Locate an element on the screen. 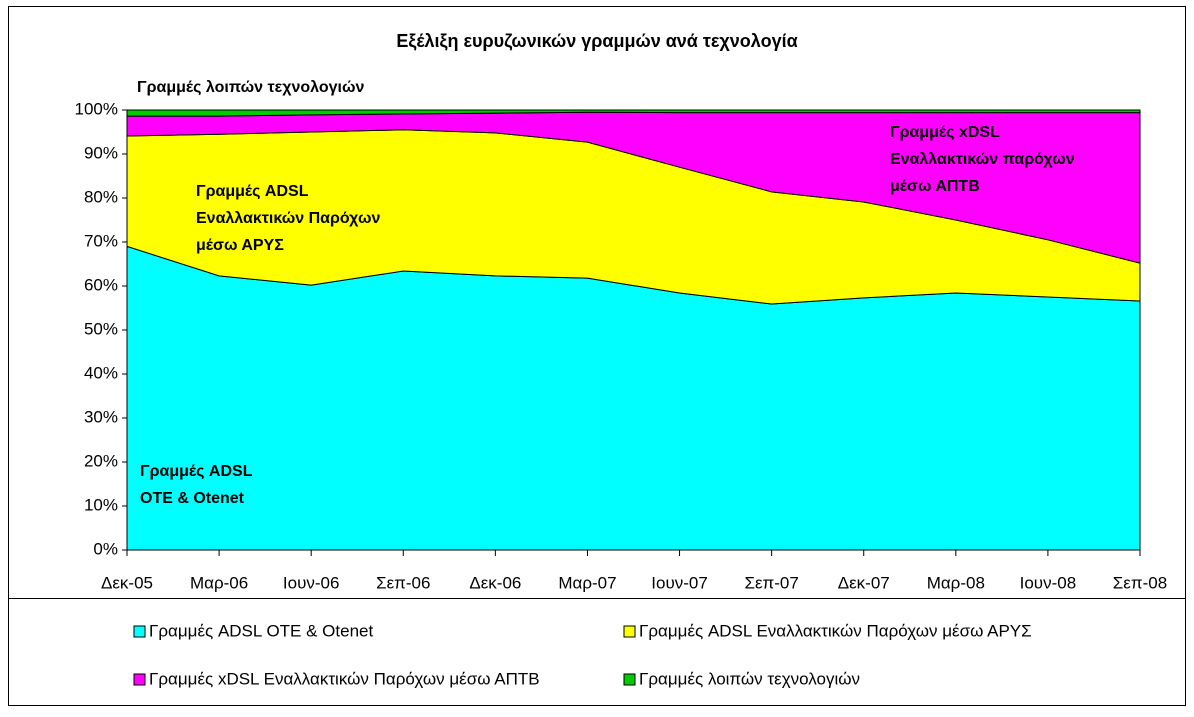  y-tick-label: 50% is located at coordinates (101, 328).